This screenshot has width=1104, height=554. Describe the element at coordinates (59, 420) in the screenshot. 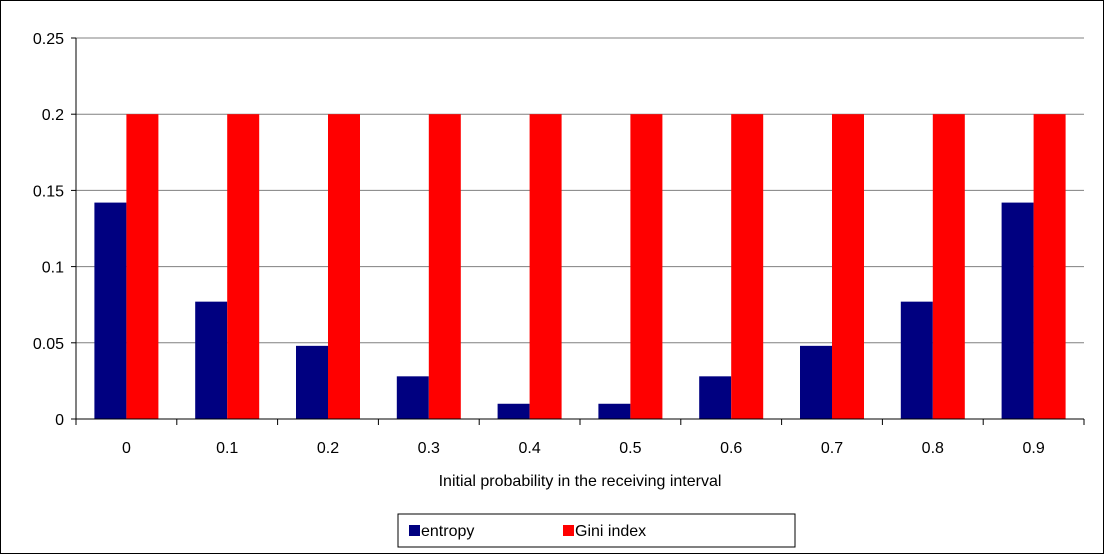

I see `y-tick-label: 0` at that location.